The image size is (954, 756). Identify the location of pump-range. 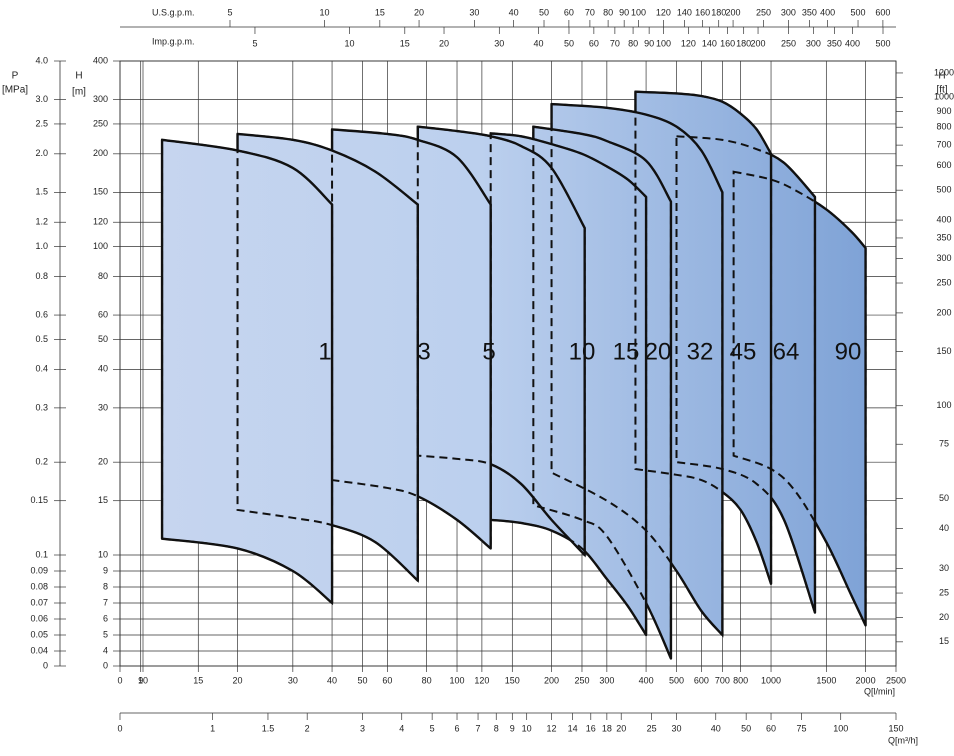
(247, 371).